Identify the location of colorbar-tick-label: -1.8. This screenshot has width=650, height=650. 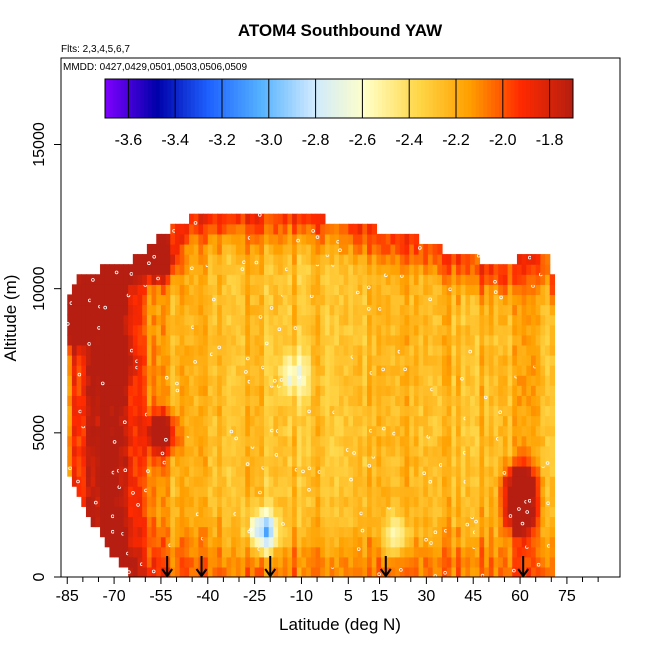
(550, 140).